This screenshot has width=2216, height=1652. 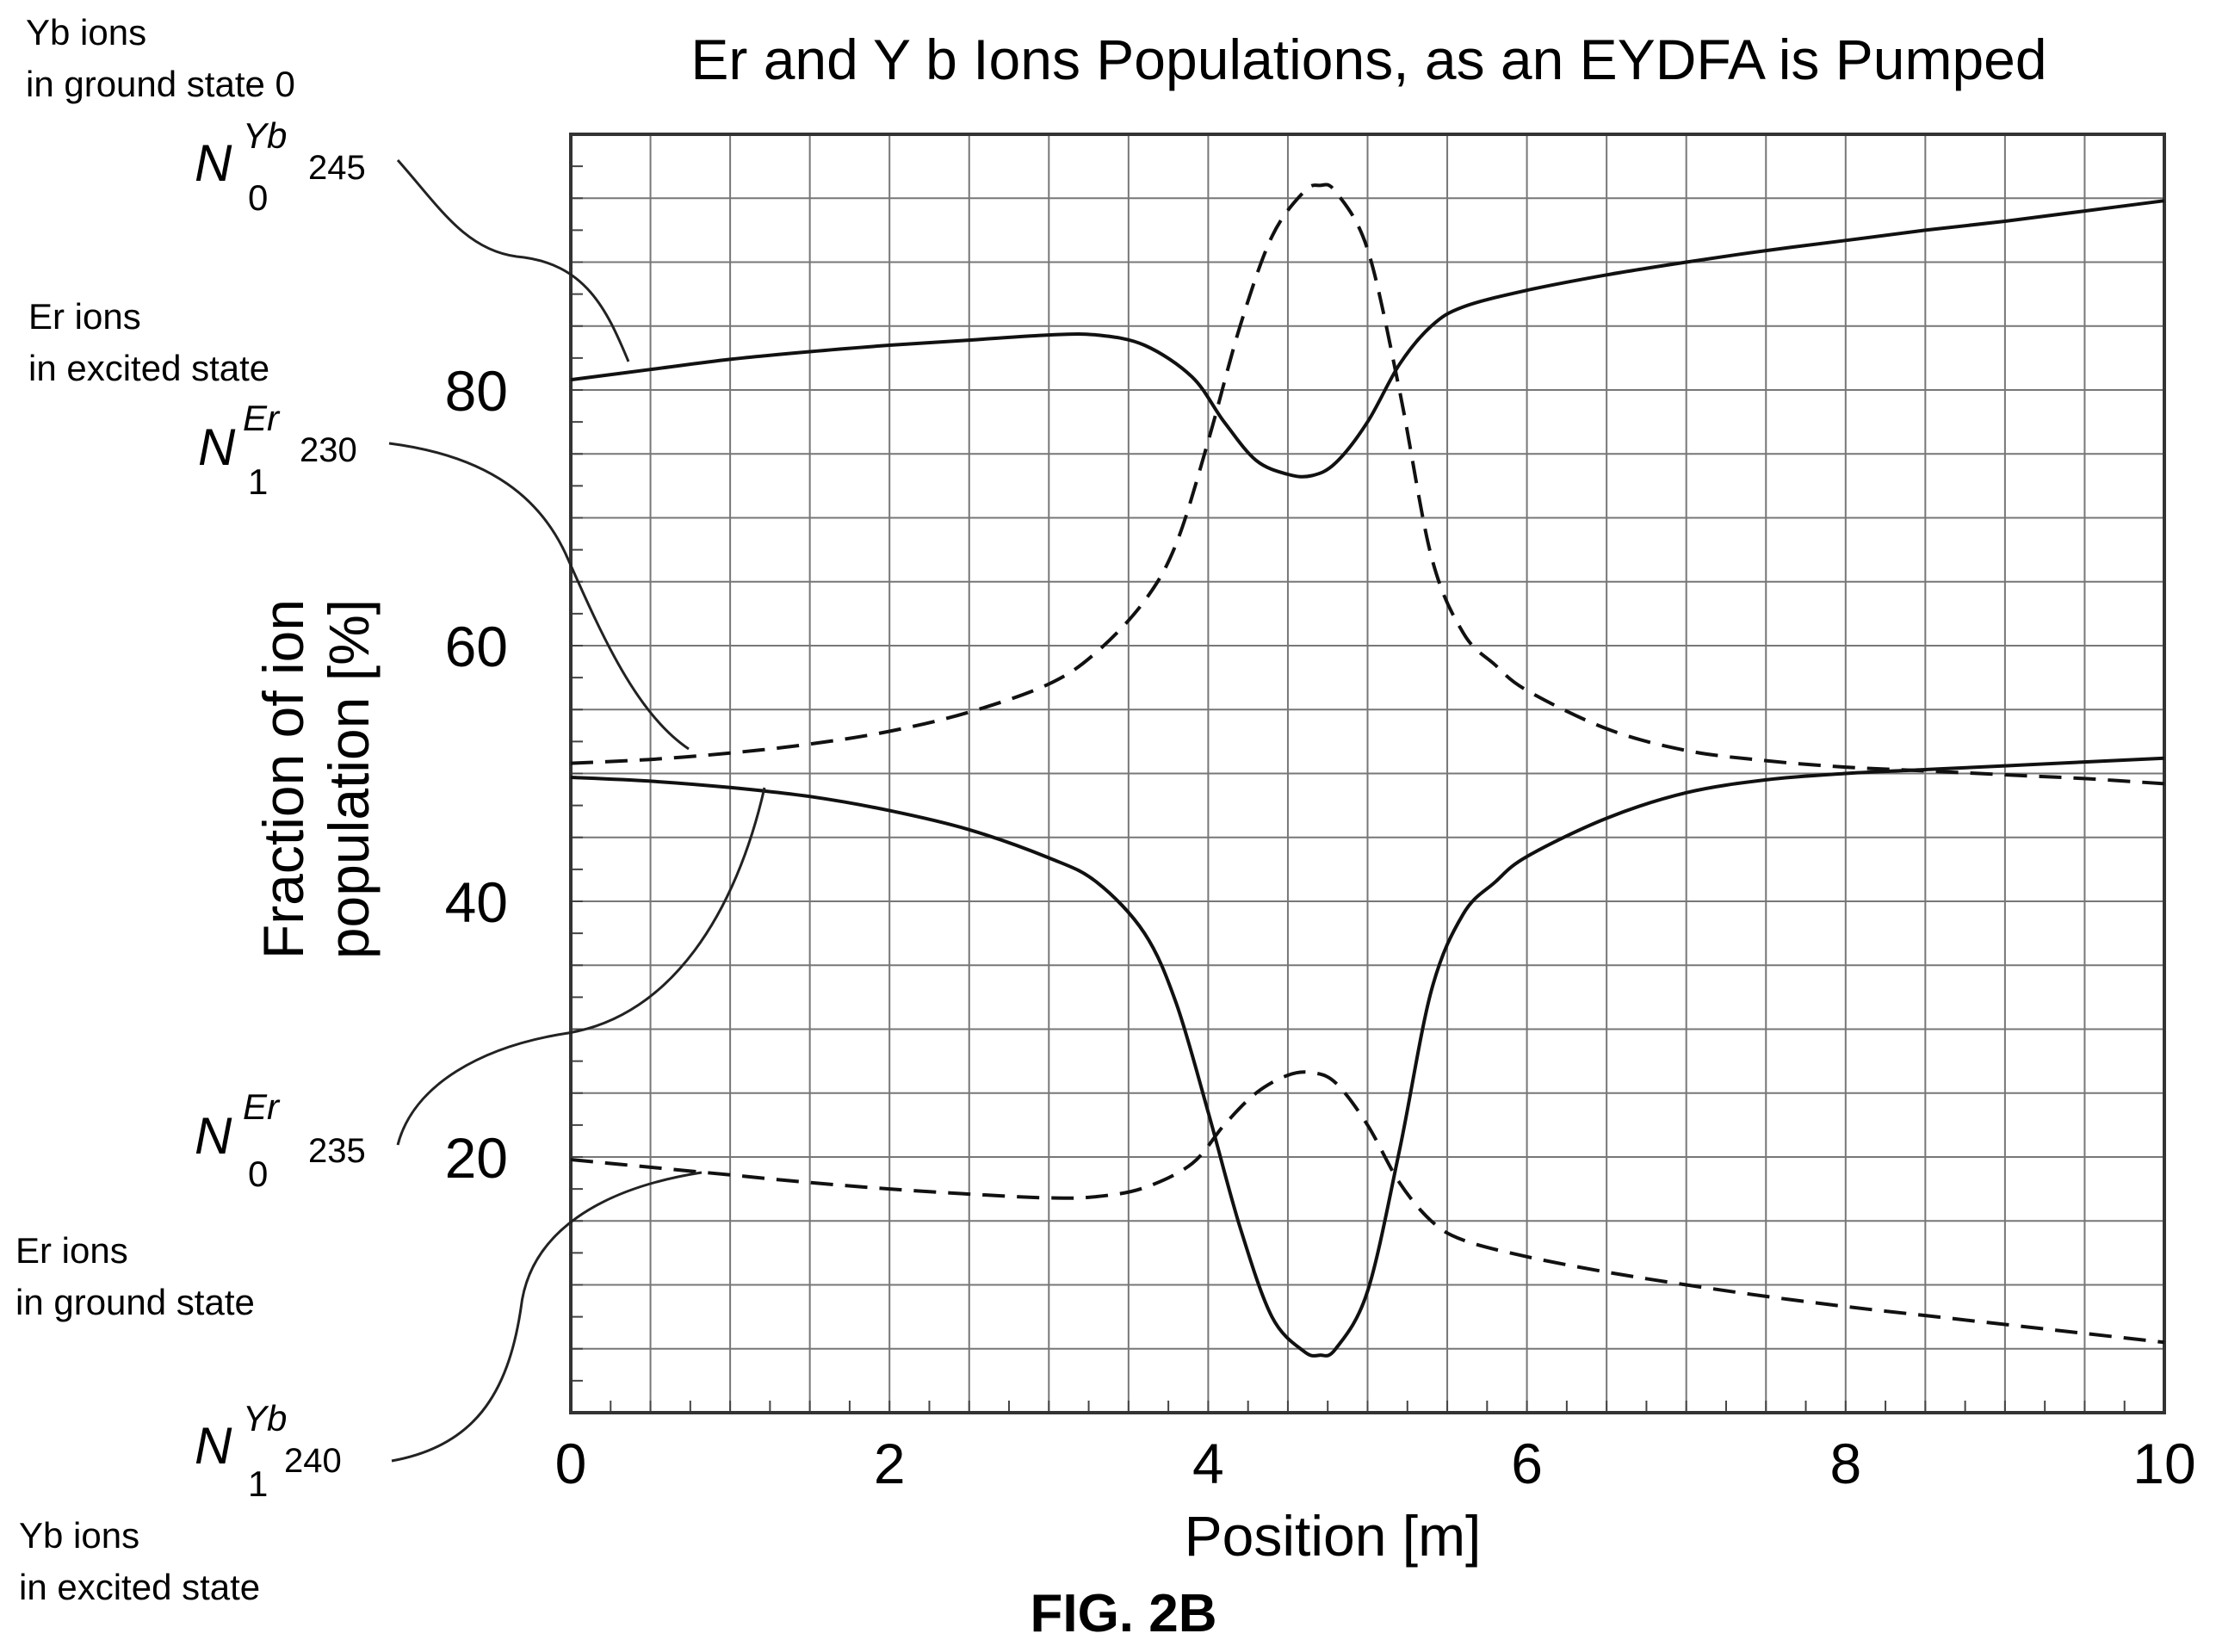 What do you see at coordinates (1367, 339) in the screenshot?
I see `series-line-yb-ground` at bounding box center [1367, 339].